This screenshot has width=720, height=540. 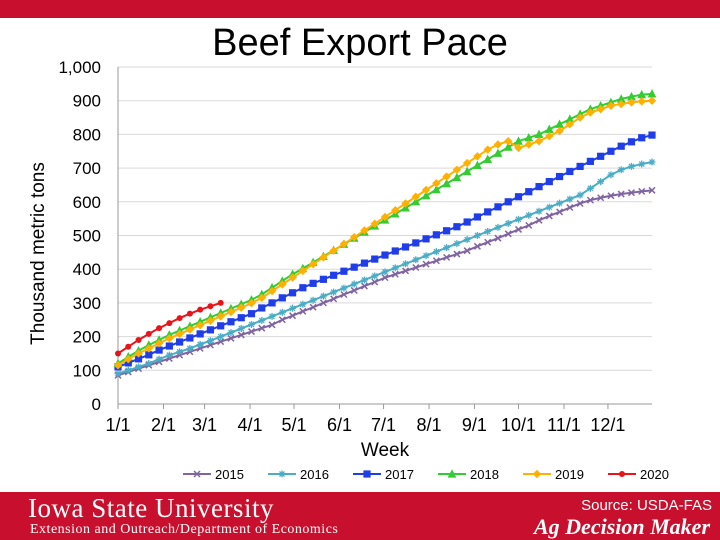 I want to click on legend-item: 2017, so click(x=383, y=474).